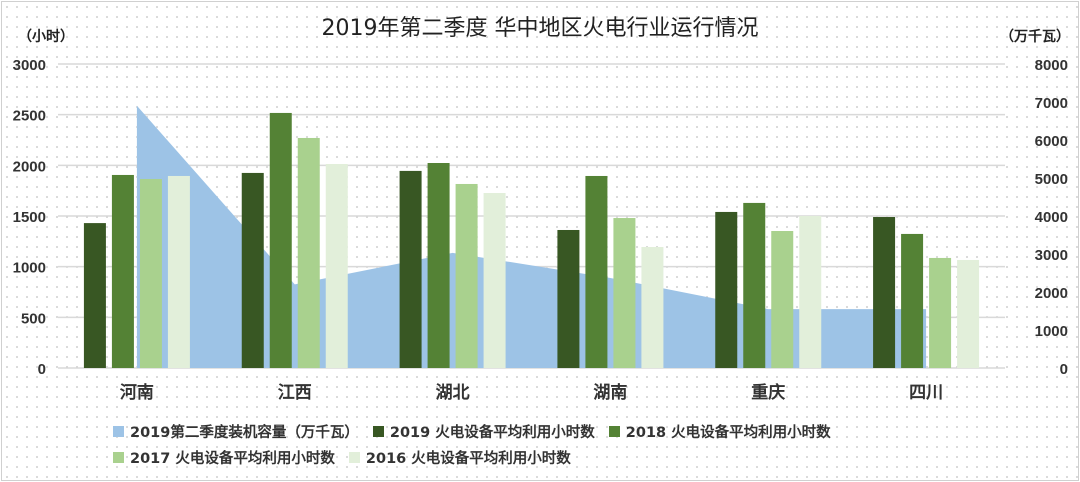  What do you see at coordinates (940, 312) in the screenshot?
I see `bar-2017-四川` at bounding box center [940, 312].